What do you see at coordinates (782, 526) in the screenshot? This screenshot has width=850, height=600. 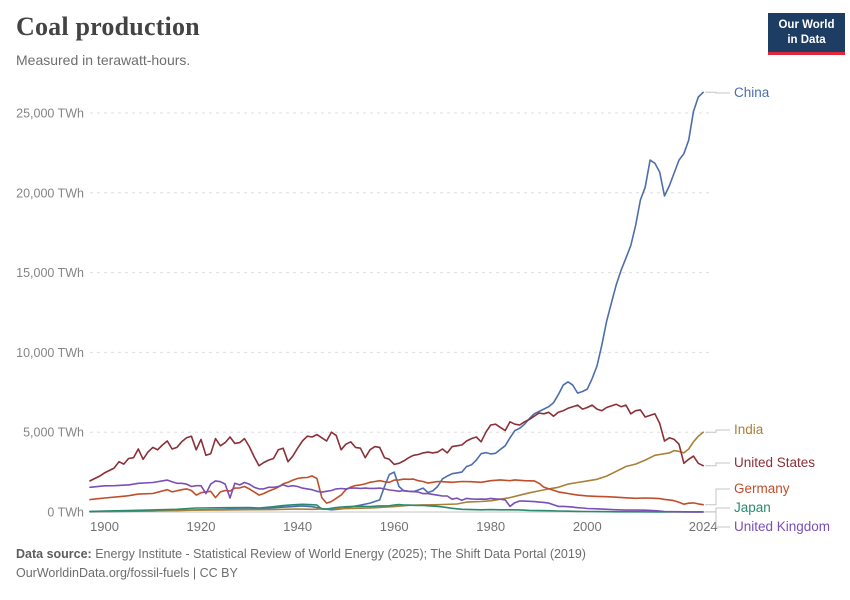 I see `legend-label-united-kingdom: United Kingdom` at bounding box center [782, 526].